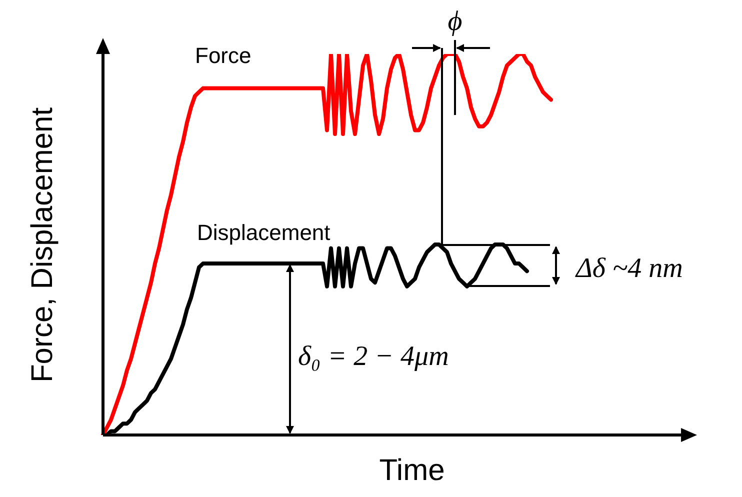  What do you see at coordinates (373, 356) in the screenshot?
I see `annotation: δ₀ = 2 − 4μm` at bounding box center [373, 356].